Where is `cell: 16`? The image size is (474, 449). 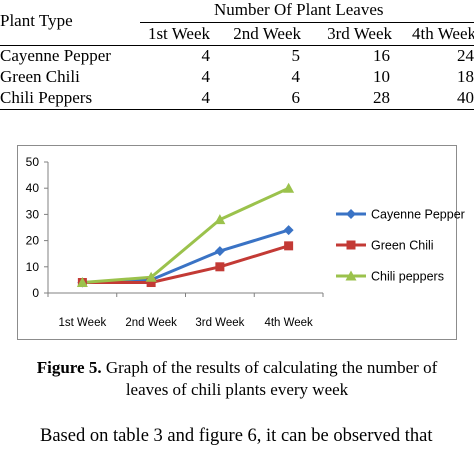 cell: 16 is located at coordinates (381, 55).